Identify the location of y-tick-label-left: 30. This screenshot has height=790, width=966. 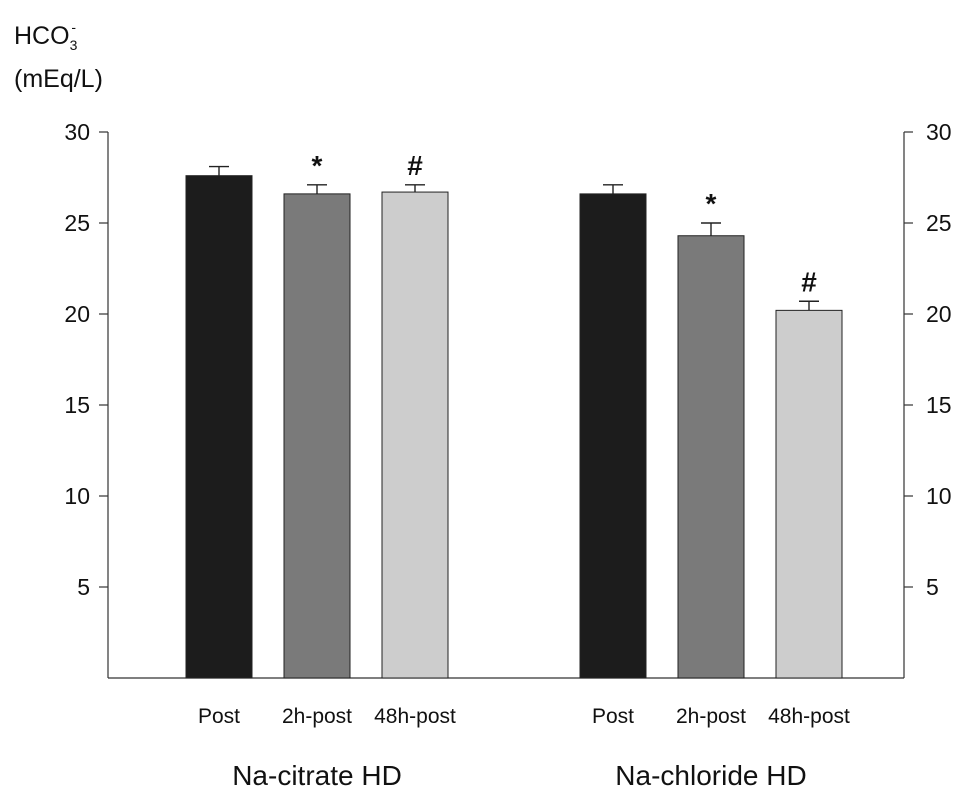
(77, 132).